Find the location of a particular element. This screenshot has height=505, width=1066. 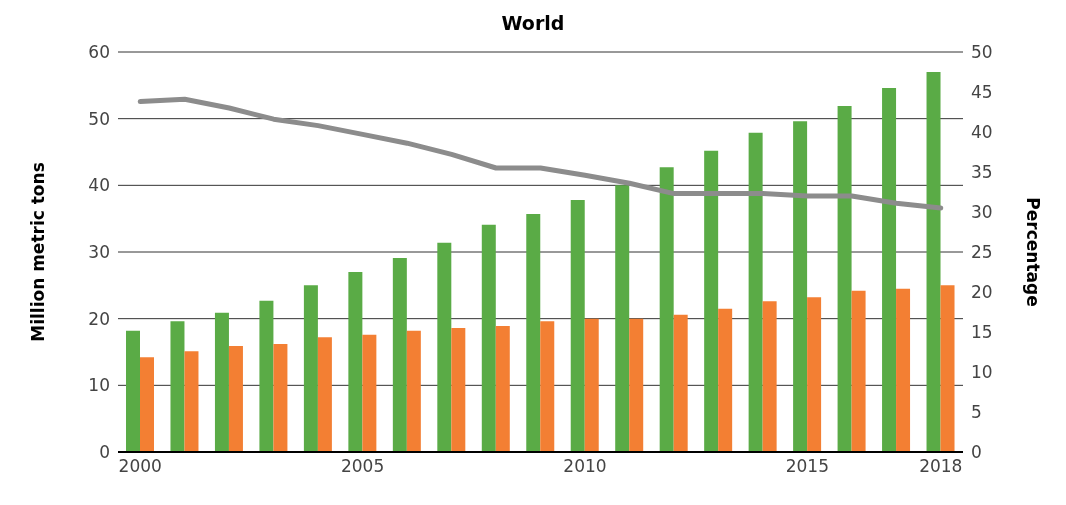

chart-title: World is located at coordinates (533, 23).